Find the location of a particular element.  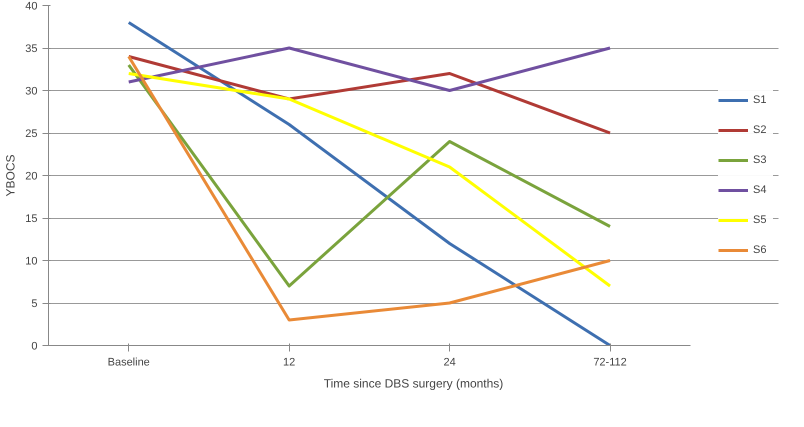

legend-label: S5 is located at coordinates (760, 220).